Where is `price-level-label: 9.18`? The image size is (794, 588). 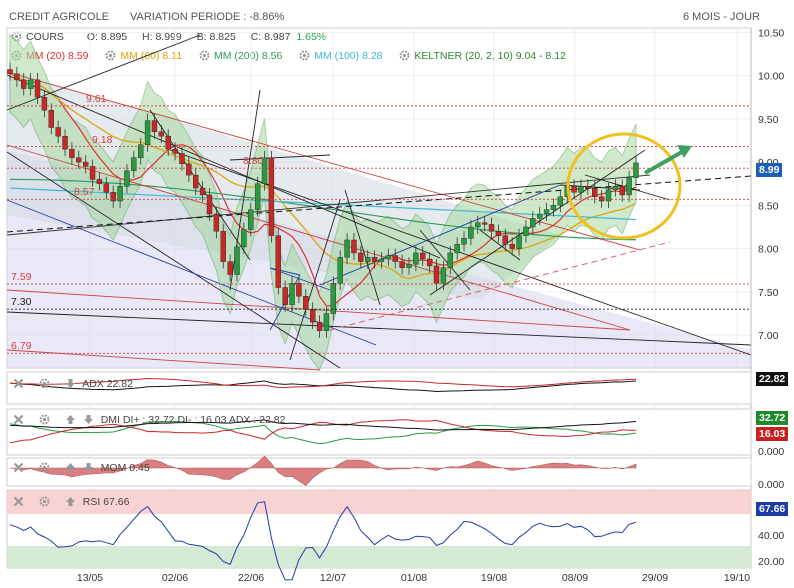
price-level-label: 9.18 is located at coordinates (102, 139).